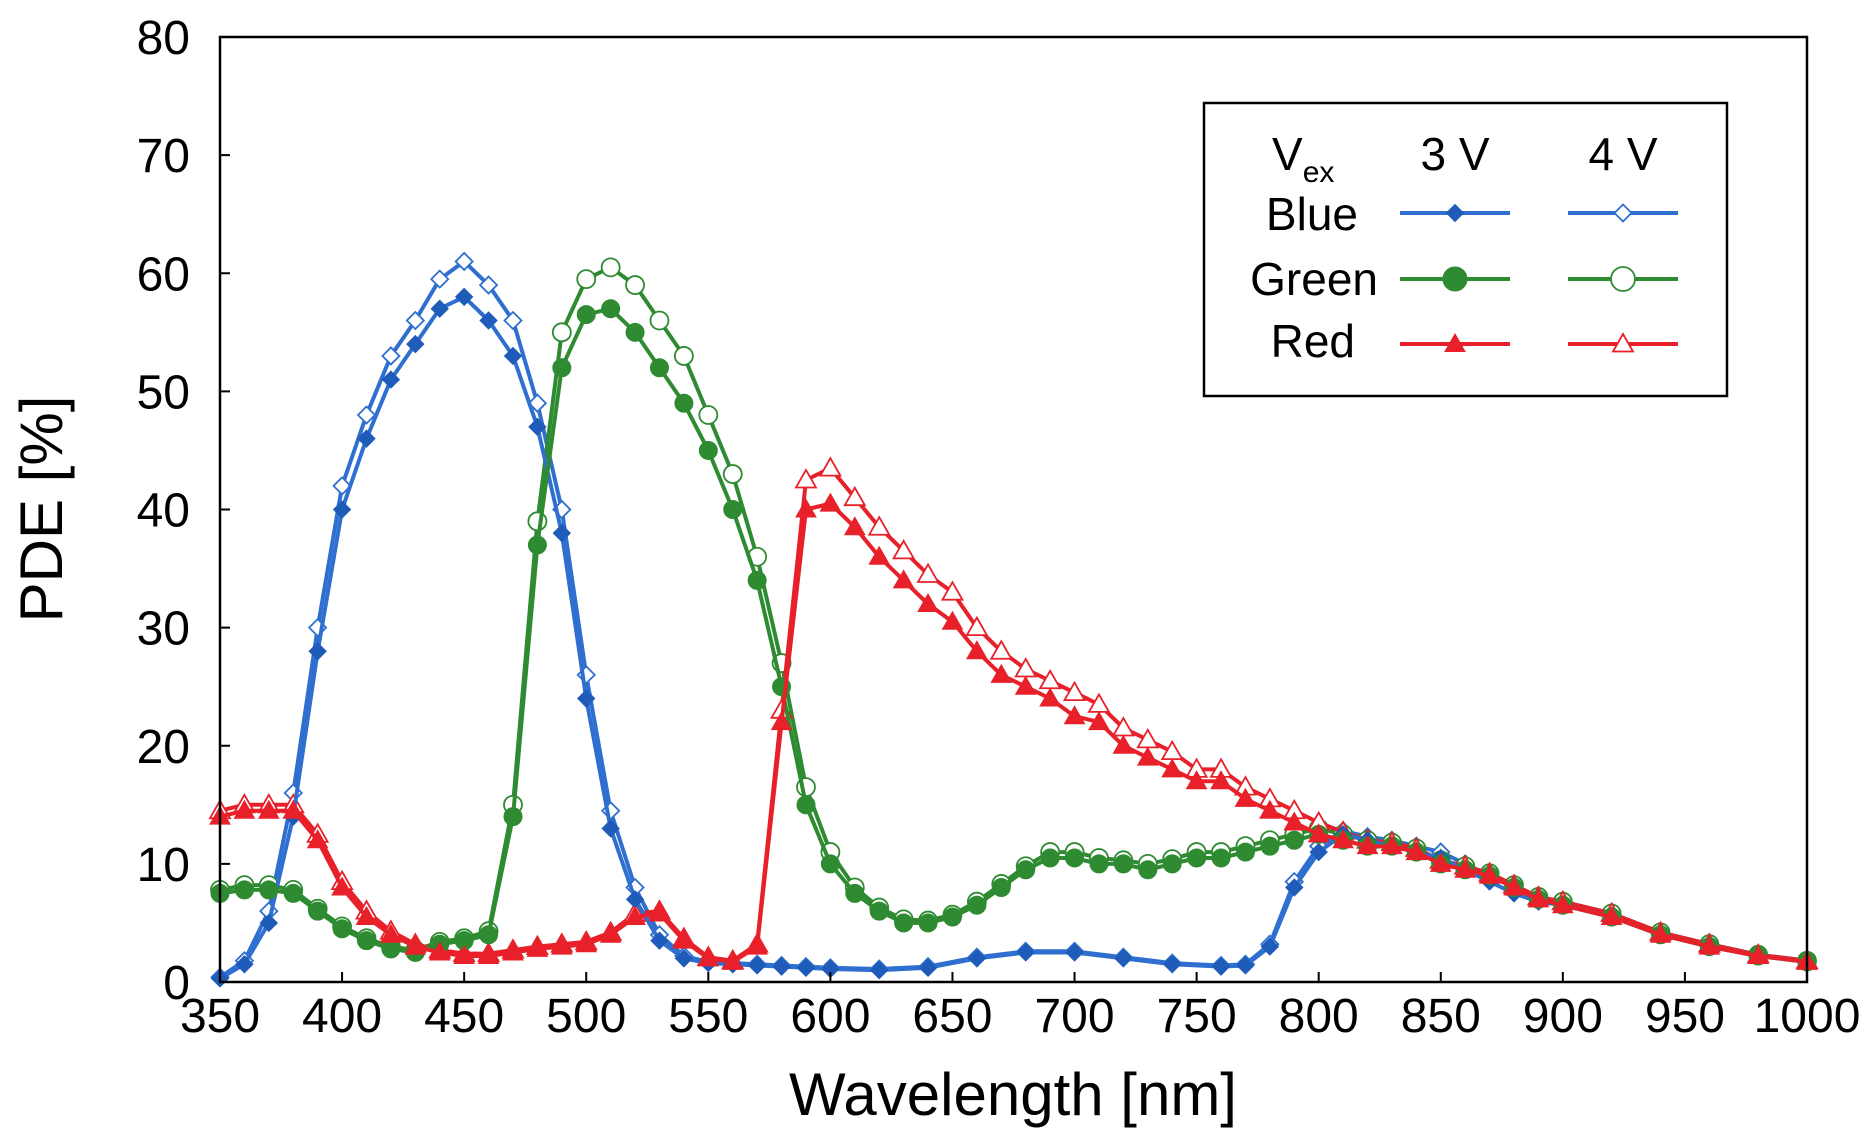 This screenshot has width=1875, height=1145. What do you see at coordinates (1197, 1016) in the screenshot?
I see `x-tick-label: 750` at bounding box center [1197, 1016].